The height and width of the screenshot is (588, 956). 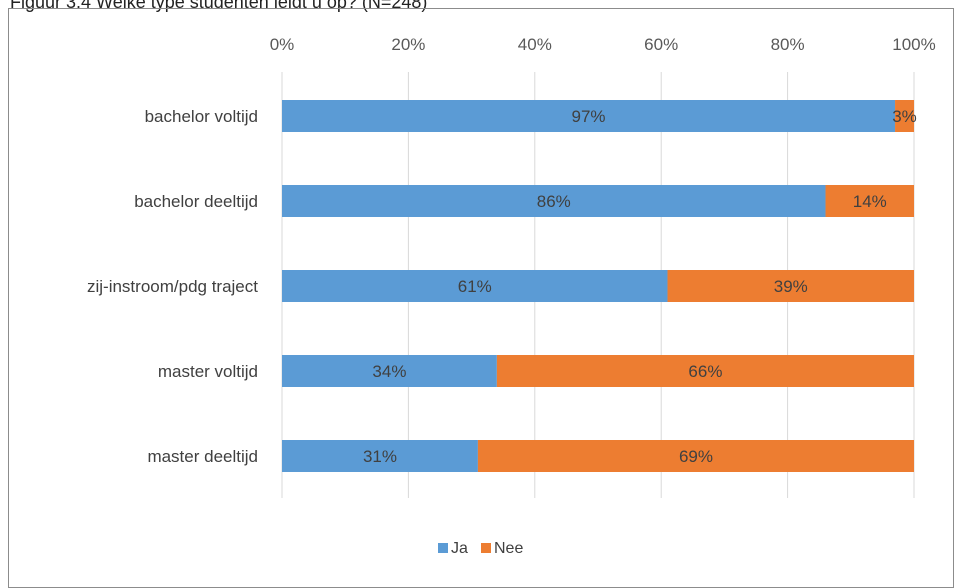 I want to click on bar-nee-bachelor-voltijd, so click(x=904, y=116).